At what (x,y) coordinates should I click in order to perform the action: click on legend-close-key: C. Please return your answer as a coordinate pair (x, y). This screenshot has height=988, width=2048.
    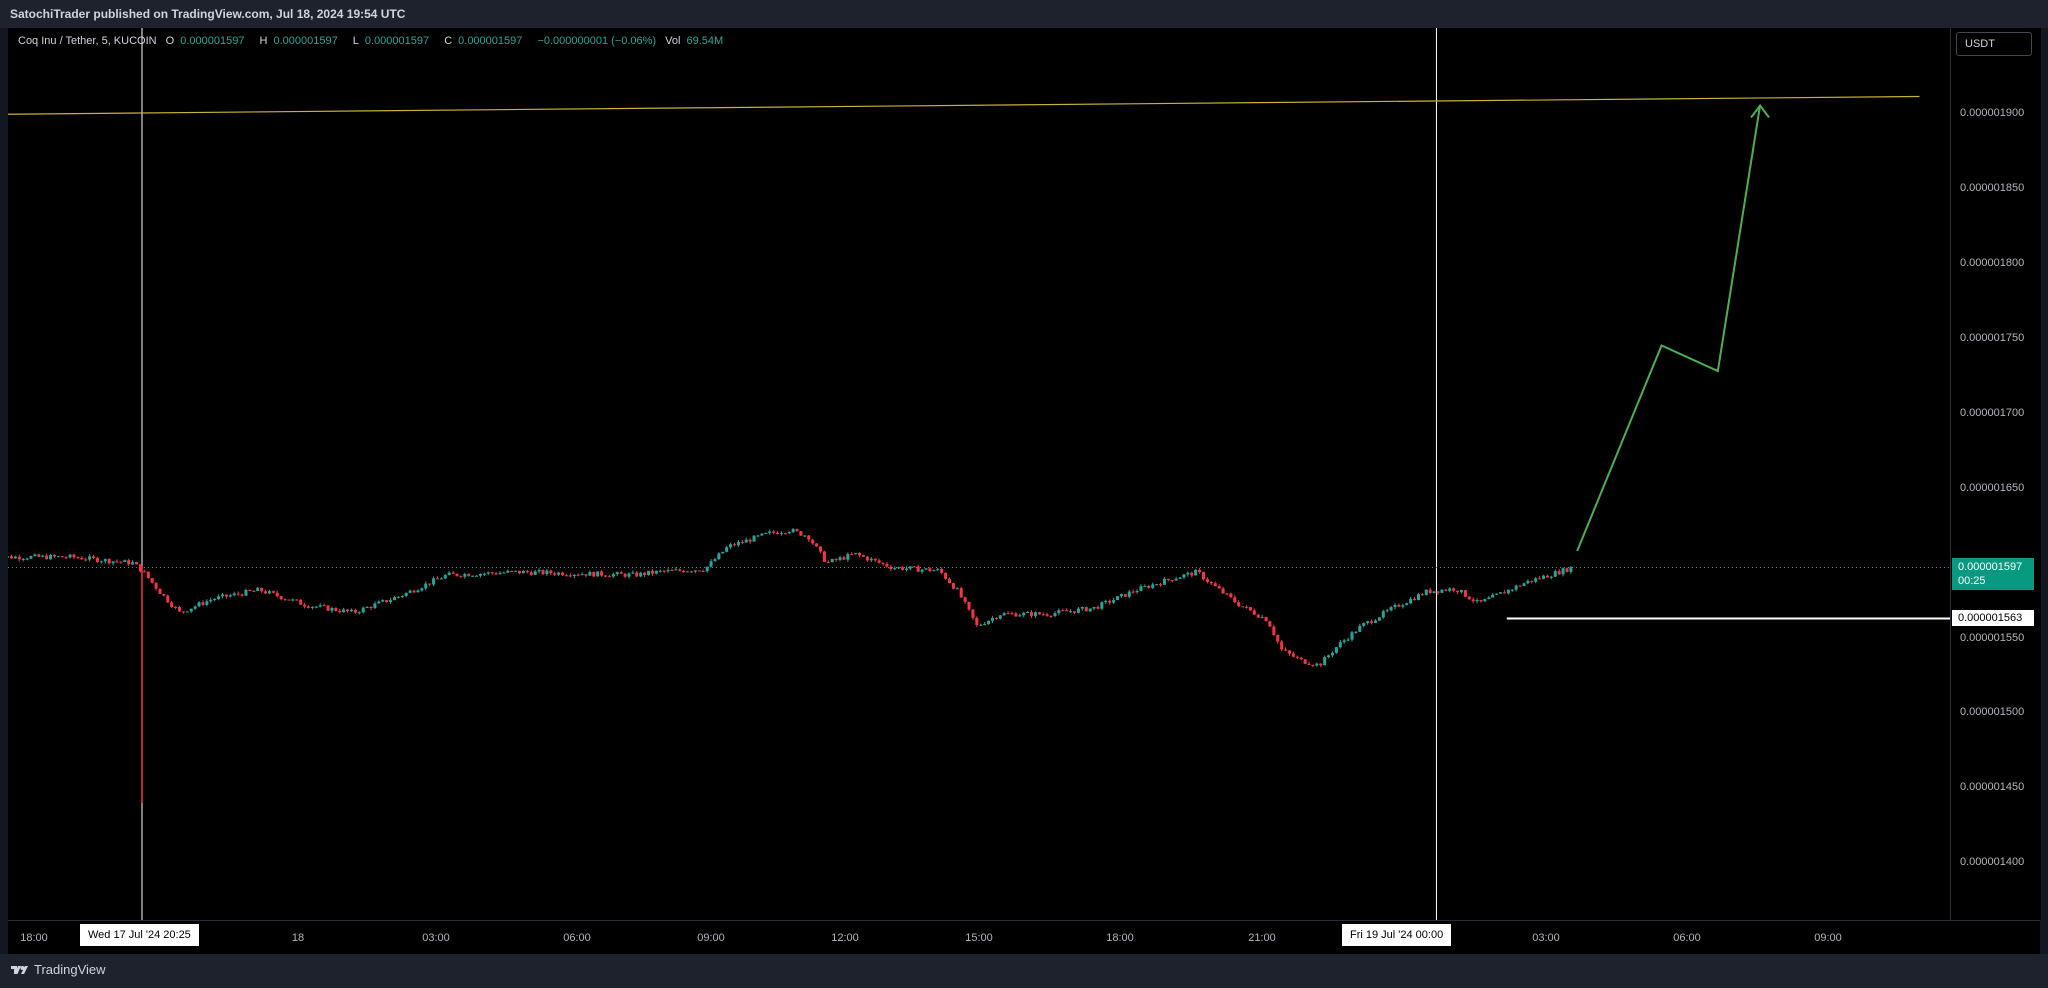
    Looking at the image, I should click on (448, 41).